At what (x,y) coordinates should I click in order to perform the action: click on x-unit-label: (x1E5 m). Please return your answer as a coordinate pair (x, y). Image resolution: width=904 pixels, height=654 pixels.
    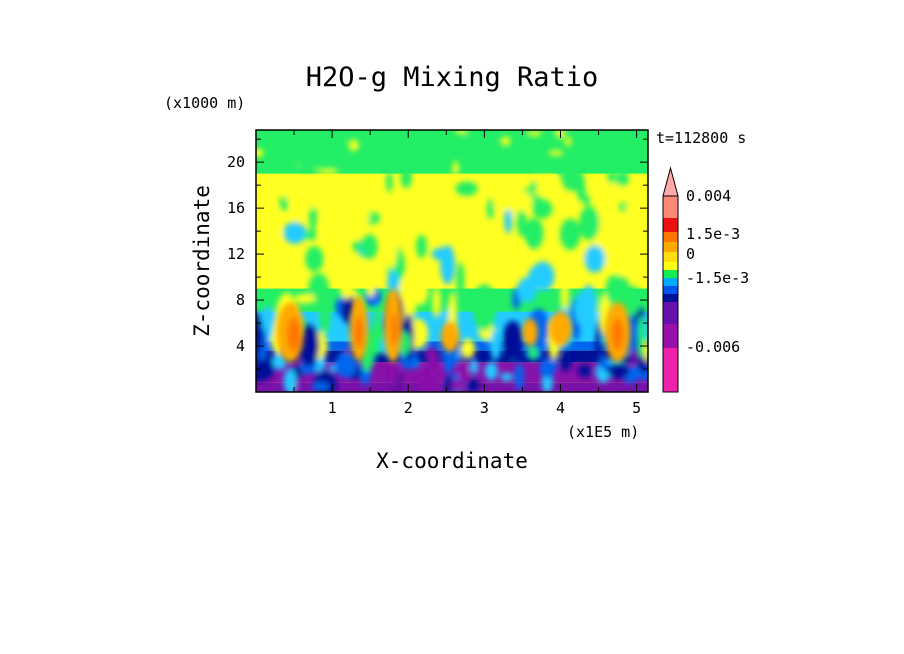
    Looking at the image, I should click on (603, 432).